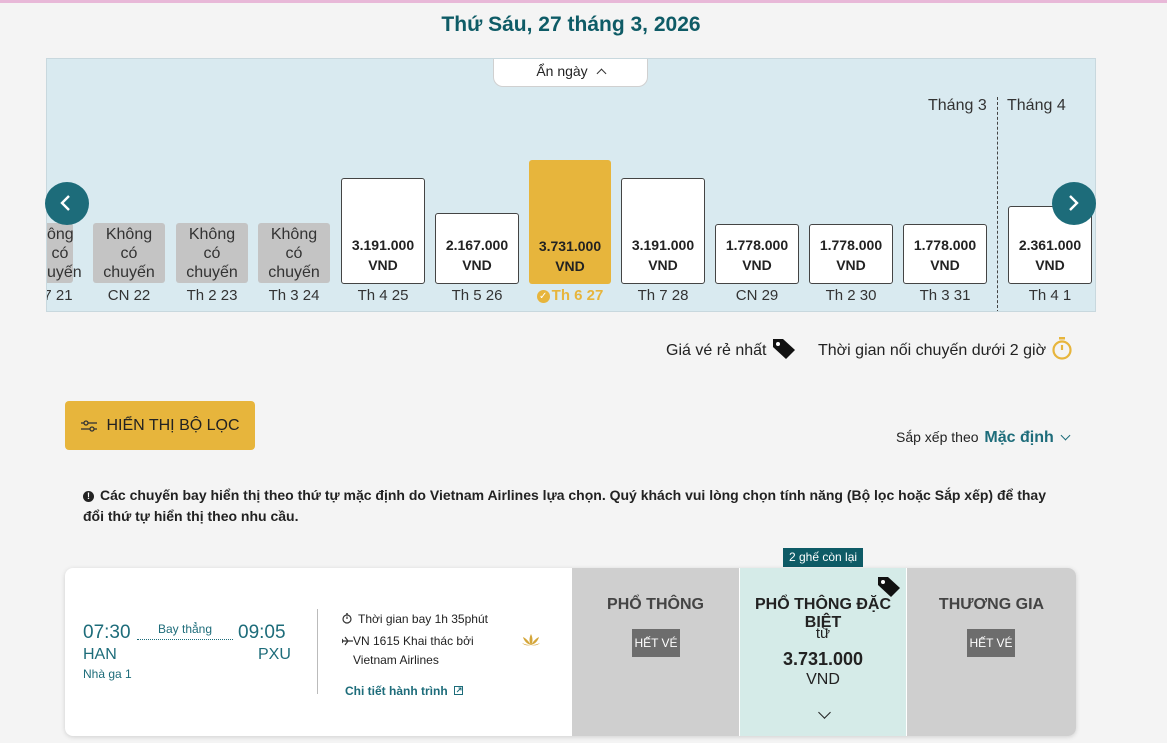 The height and width of the screenshot is (743, 1167). I want to click on top-accent-line, so click(583, 1).